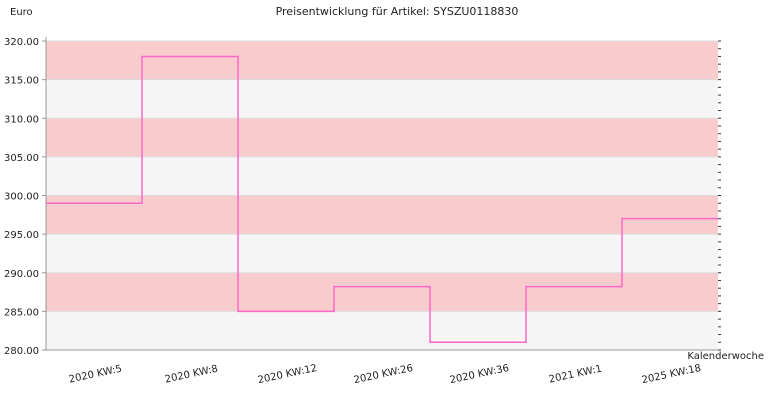  What do you see at coordinates (21, 274) in the screenshot?
I see `y-tick-label: 290.00` at bounding box center [21, 274].